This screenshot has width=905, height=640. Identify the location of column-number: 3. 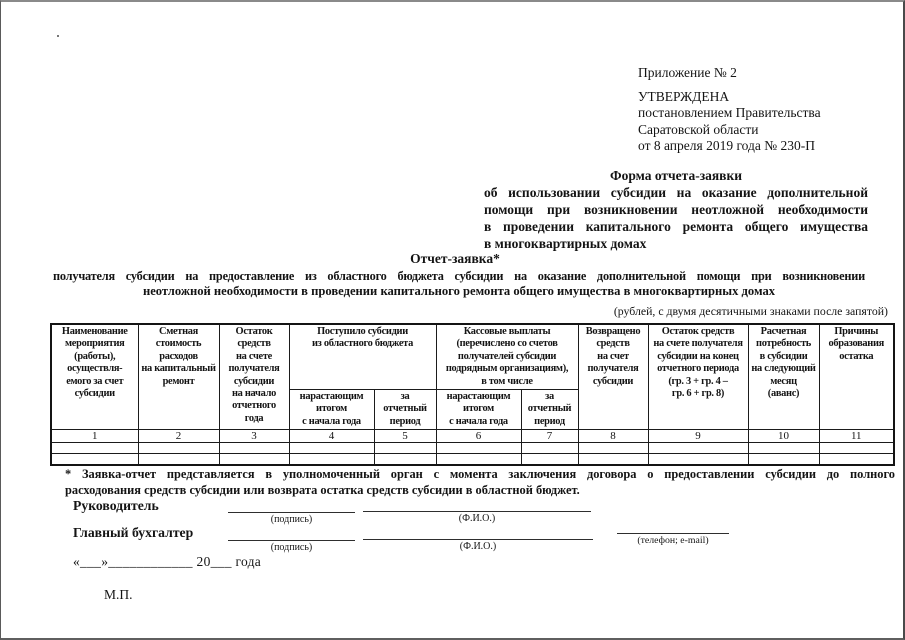
(254, 436).